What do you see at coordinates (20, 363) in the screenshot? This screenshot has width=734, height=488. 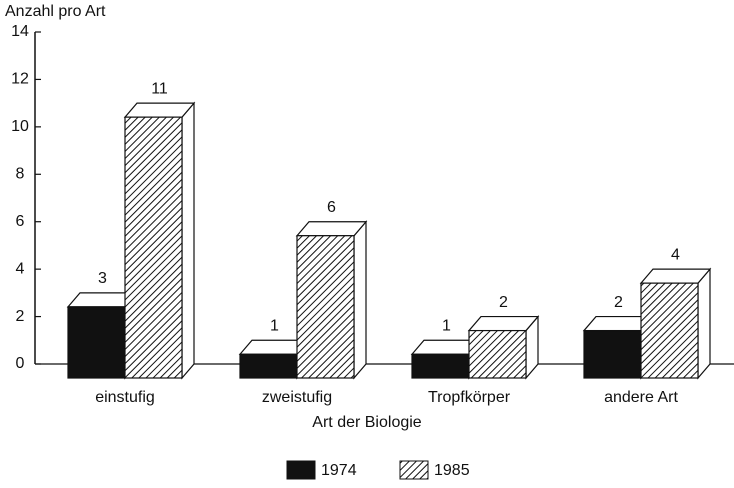 I see `y-tick-label: 0` at bounding box center [20, 363].